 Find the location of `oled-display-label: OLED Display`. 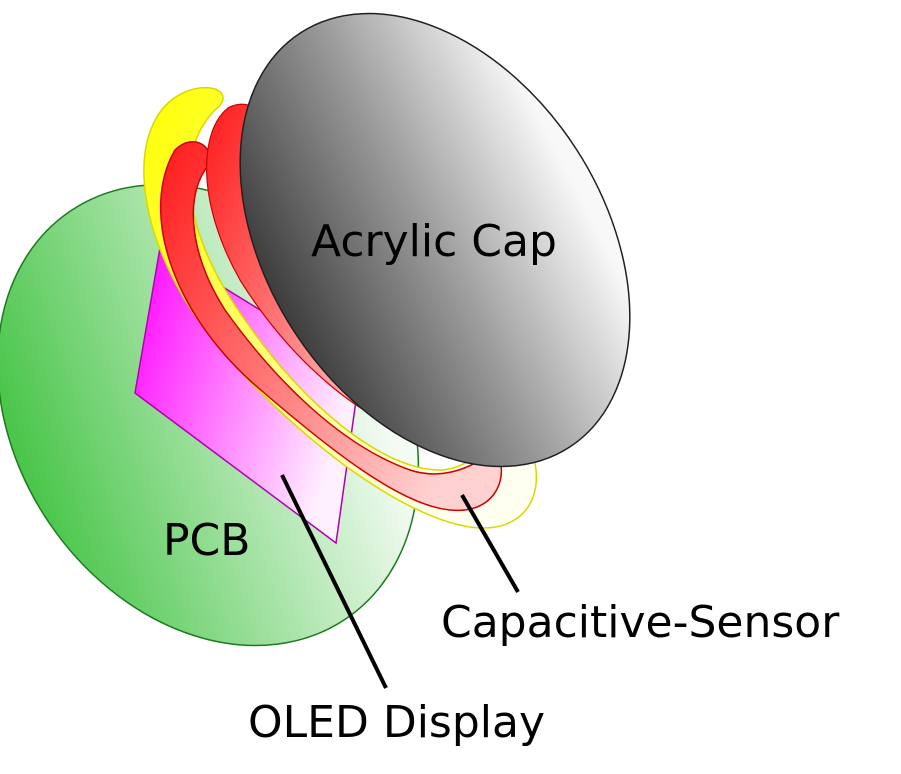

oled-display-label: OLED Display is located at coordinates (396, 722).